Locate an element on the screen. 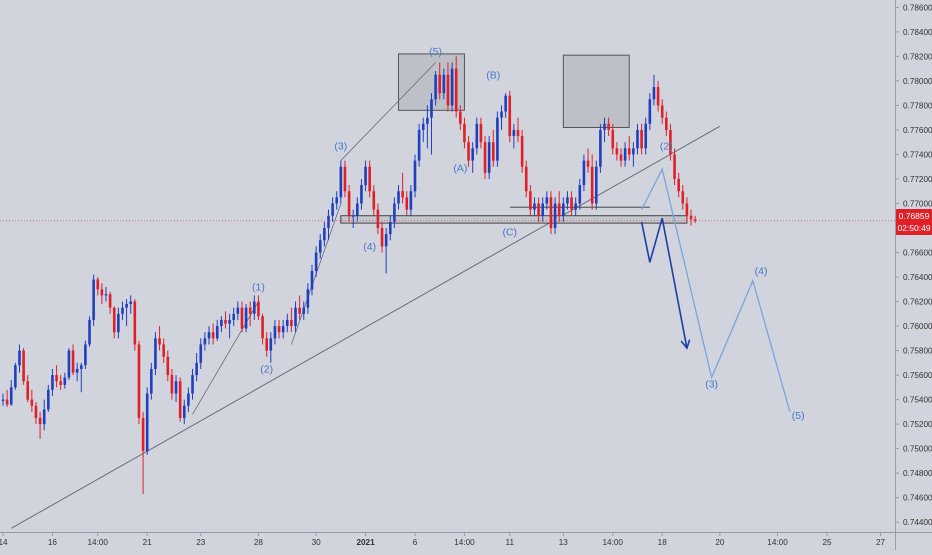 The height and width of the screenshot is (555, 932). wave-label: (2) is located at coordinates (666, 147).